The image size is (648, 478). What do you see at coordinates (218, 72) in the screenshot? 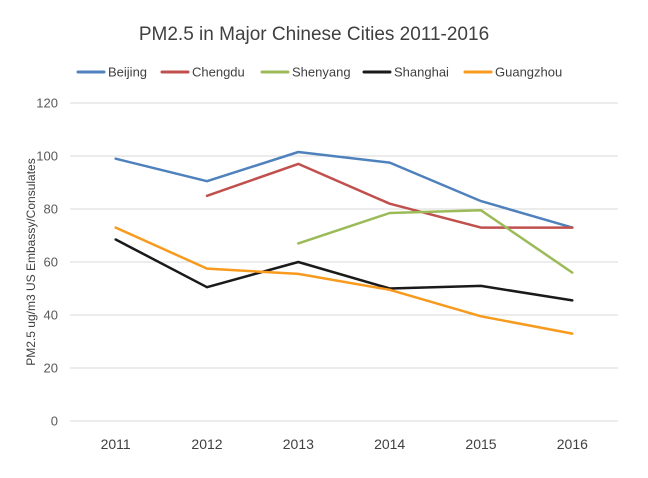
I see `legend-label: Chengdu` at bounding box center [218, 72].